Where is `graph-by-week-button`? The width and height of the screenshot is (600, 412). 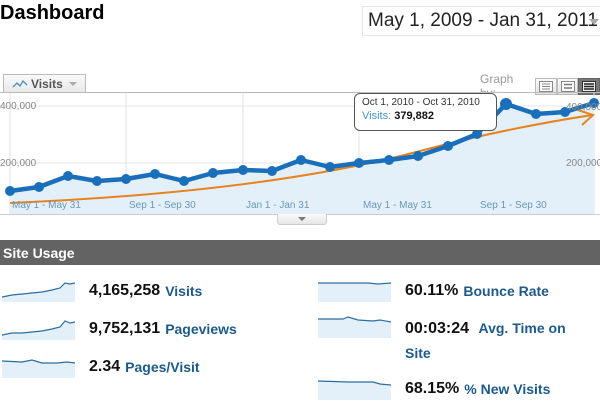 graph-by-week-button is located at coordinates (567, 86).